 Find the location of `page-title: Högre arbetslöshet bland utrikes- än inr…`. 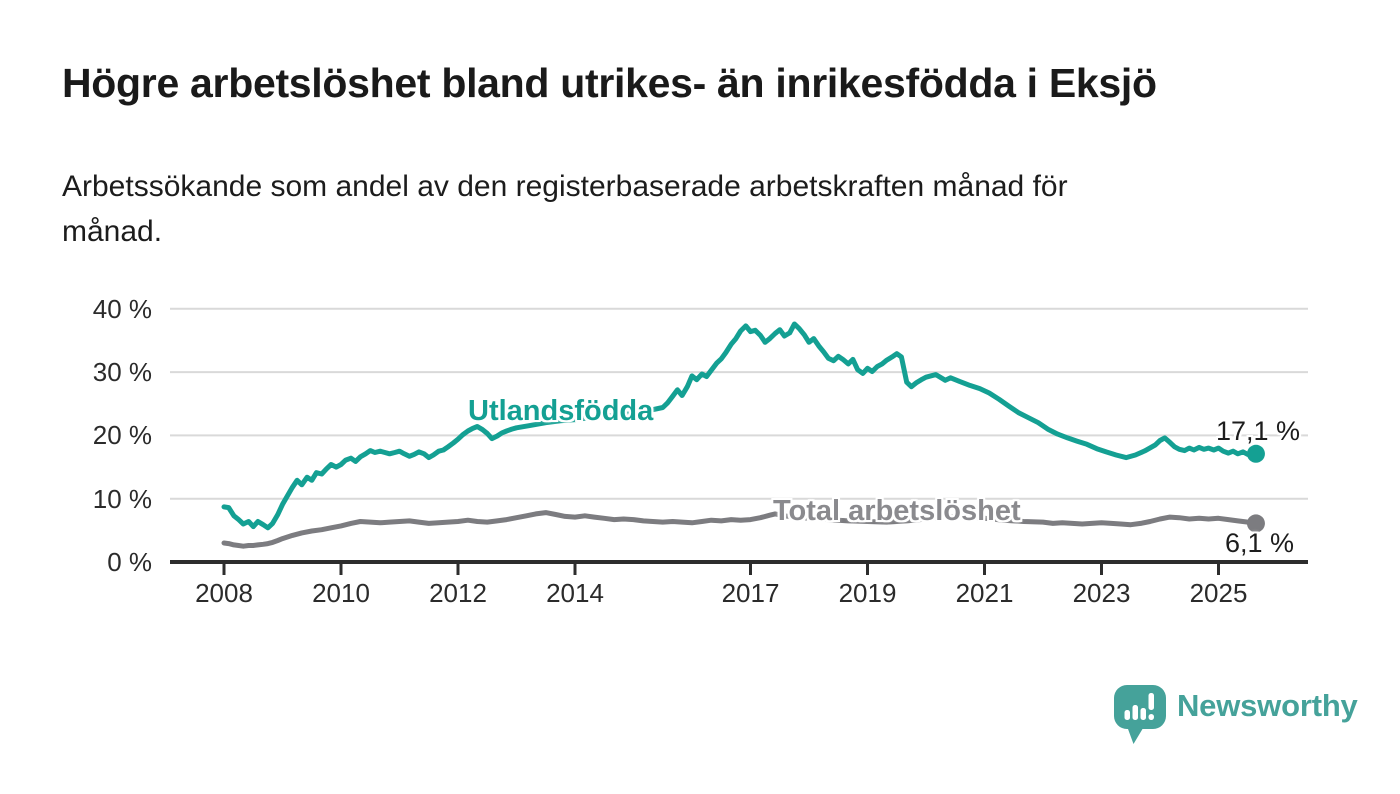

page-title: Högre arbetslöshet bland utrikes- än inr… is located at coordinates (609, 83).